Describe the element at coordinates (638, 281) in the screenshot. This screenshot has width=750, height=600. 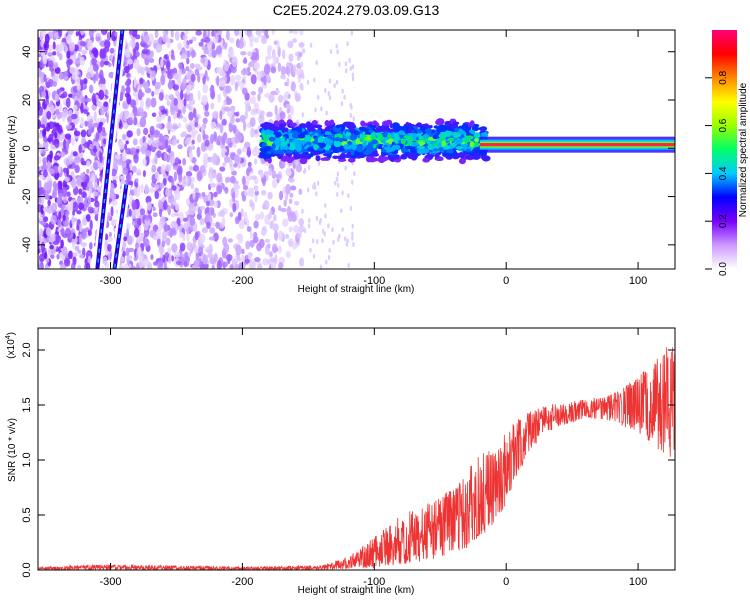
I see `spectrogram-x-tick-label: 100` at that location.